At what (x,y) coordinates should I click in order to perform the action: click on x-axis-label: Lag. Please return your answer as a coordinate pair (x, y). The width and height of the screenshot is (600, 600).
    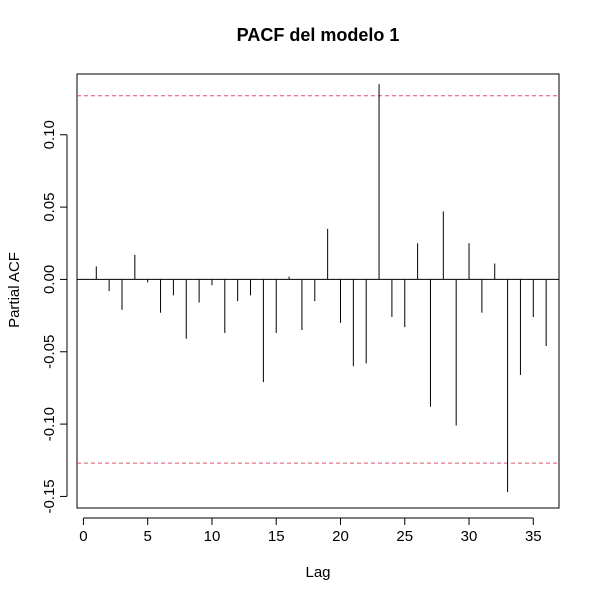
    Looking at the image, I should click on (317, 572).